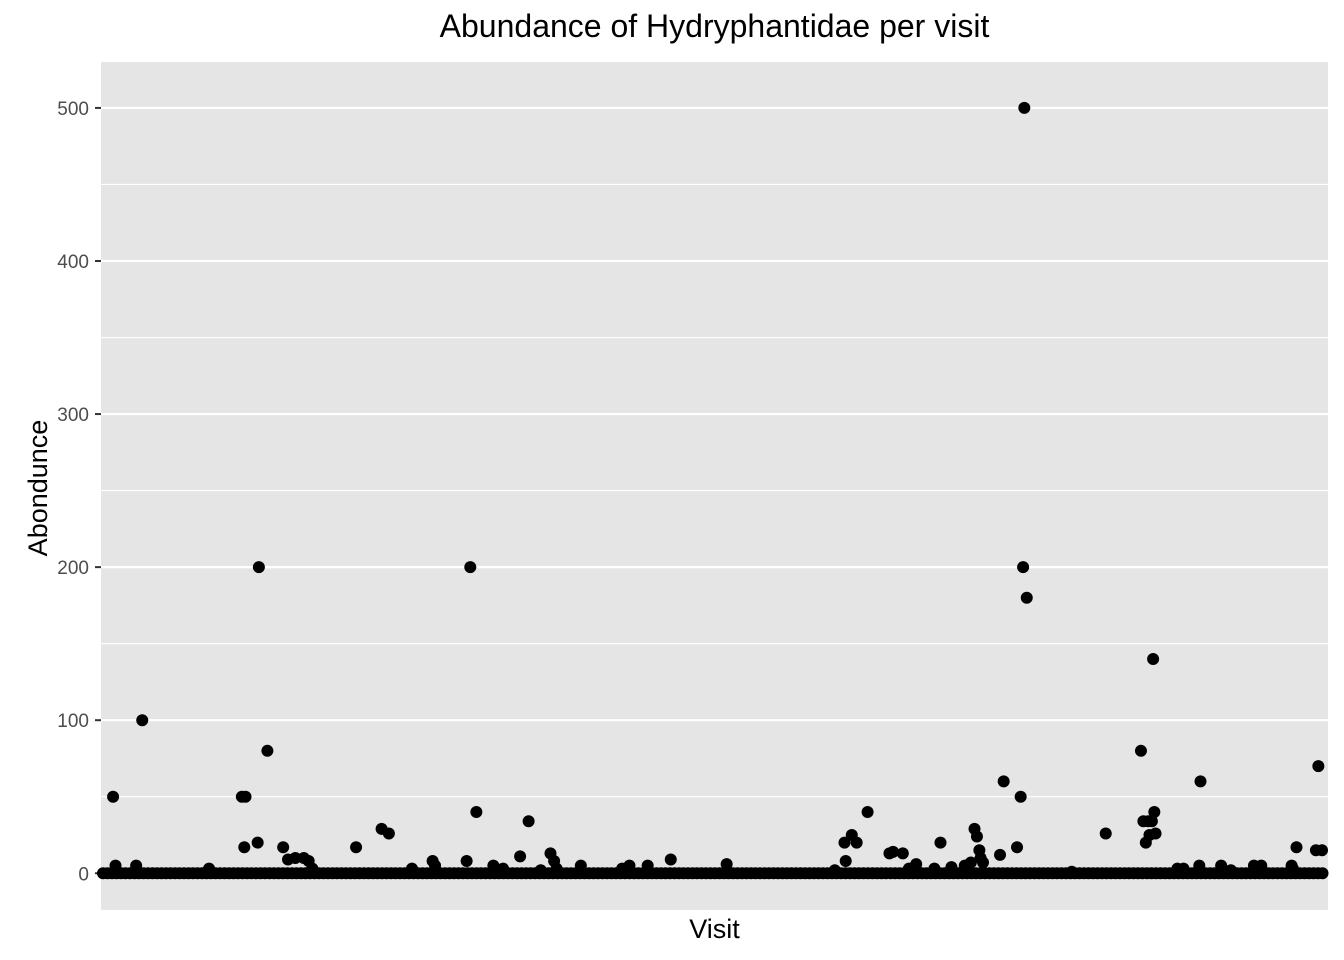 The image size is (1344, 960). Describe the element at coordinates (1322, 873) in the screenshot. I see `data-point-zero` at that location.